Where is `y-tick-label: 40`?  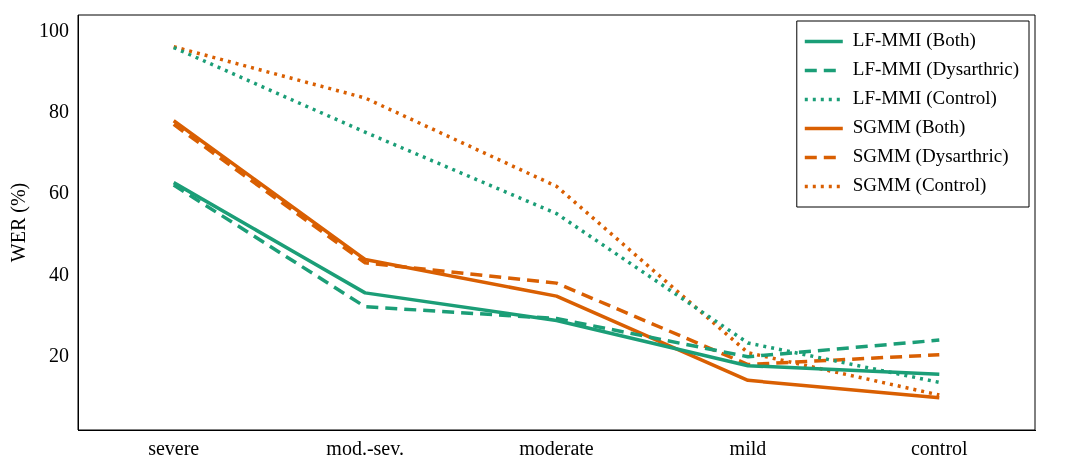 y-tick-label: 40 is located at coordinates (59, 273).